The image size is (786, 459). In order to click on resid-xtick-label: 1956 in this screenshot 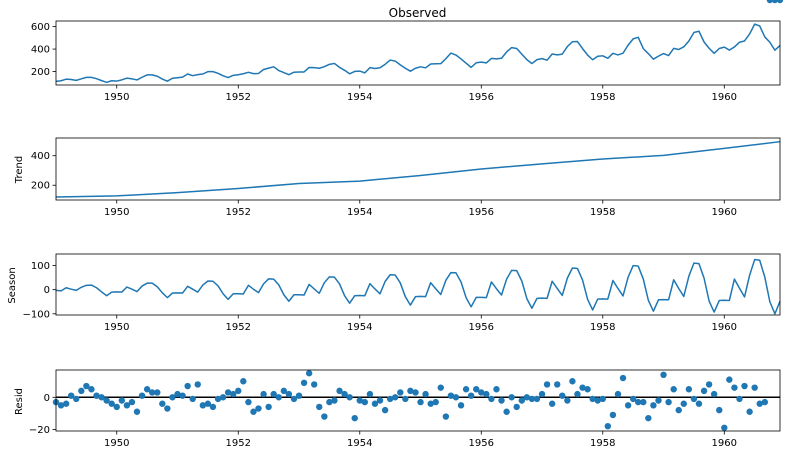, I will do `click(481, 443)`.